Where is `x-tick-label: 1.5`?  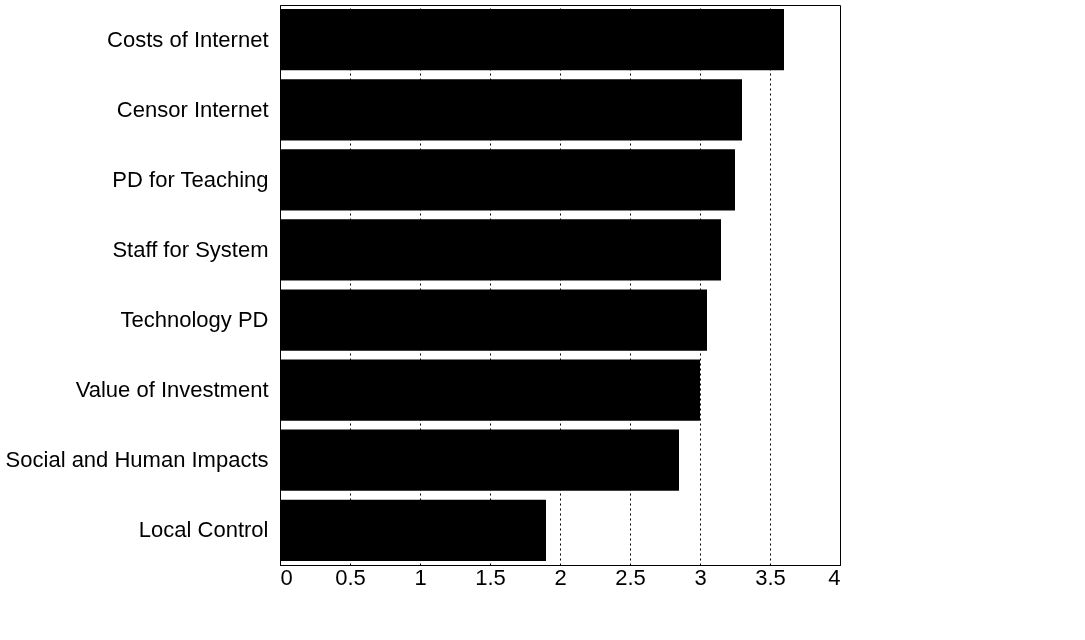 x-tick-label: 1.5 is located at coordinates (490, 577).